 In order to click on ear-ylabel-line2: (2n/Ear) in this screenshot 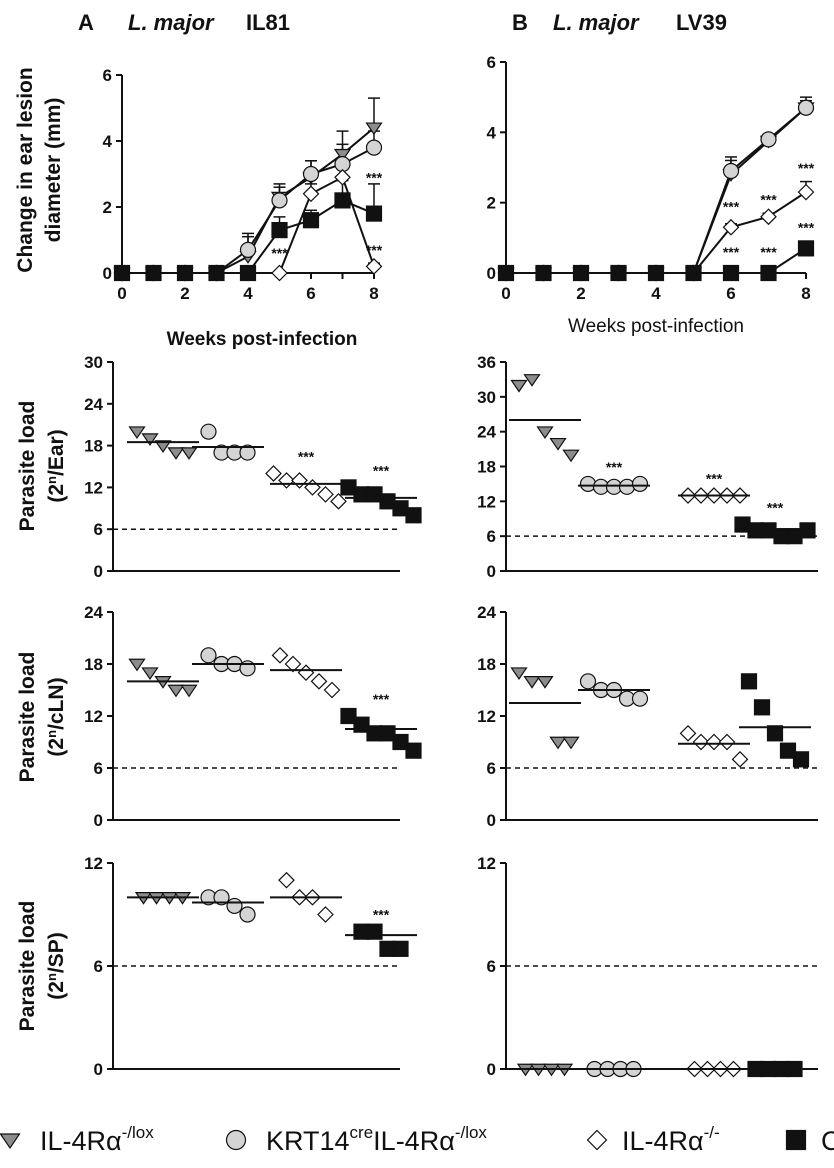, I will do `click(56, 465)`.